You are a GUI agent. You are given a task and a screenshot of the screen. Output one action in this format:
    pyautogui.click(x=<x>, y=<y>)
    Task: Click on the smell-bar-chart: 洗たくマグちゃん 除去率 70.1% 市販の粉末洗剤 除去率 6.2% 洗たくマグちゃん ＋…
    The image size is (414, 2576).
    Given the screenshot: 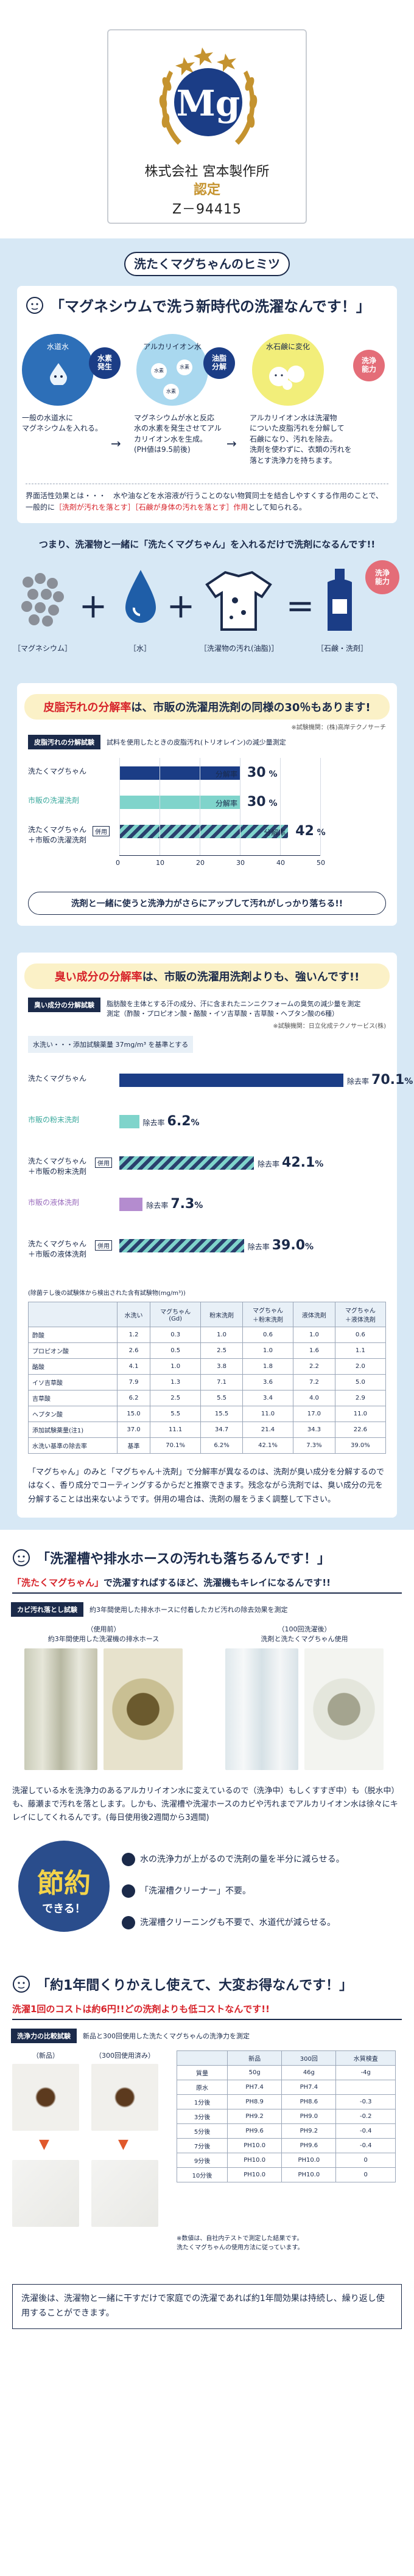 What is the action you would take?
    pyautogui.click(x=220, y=1170)
    